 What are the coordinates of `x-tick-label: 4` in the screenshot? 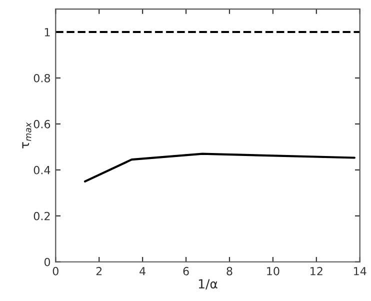 It's located at (143, 271).